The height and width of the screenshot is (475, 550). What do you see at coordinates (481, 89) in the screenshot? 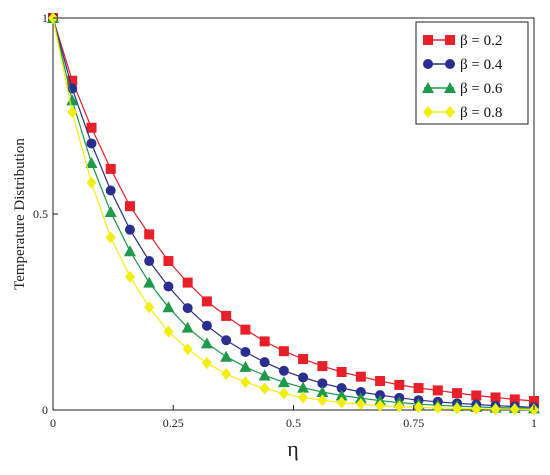
I see `legend-label: β = 0.6` at bounding box center [481, 89].